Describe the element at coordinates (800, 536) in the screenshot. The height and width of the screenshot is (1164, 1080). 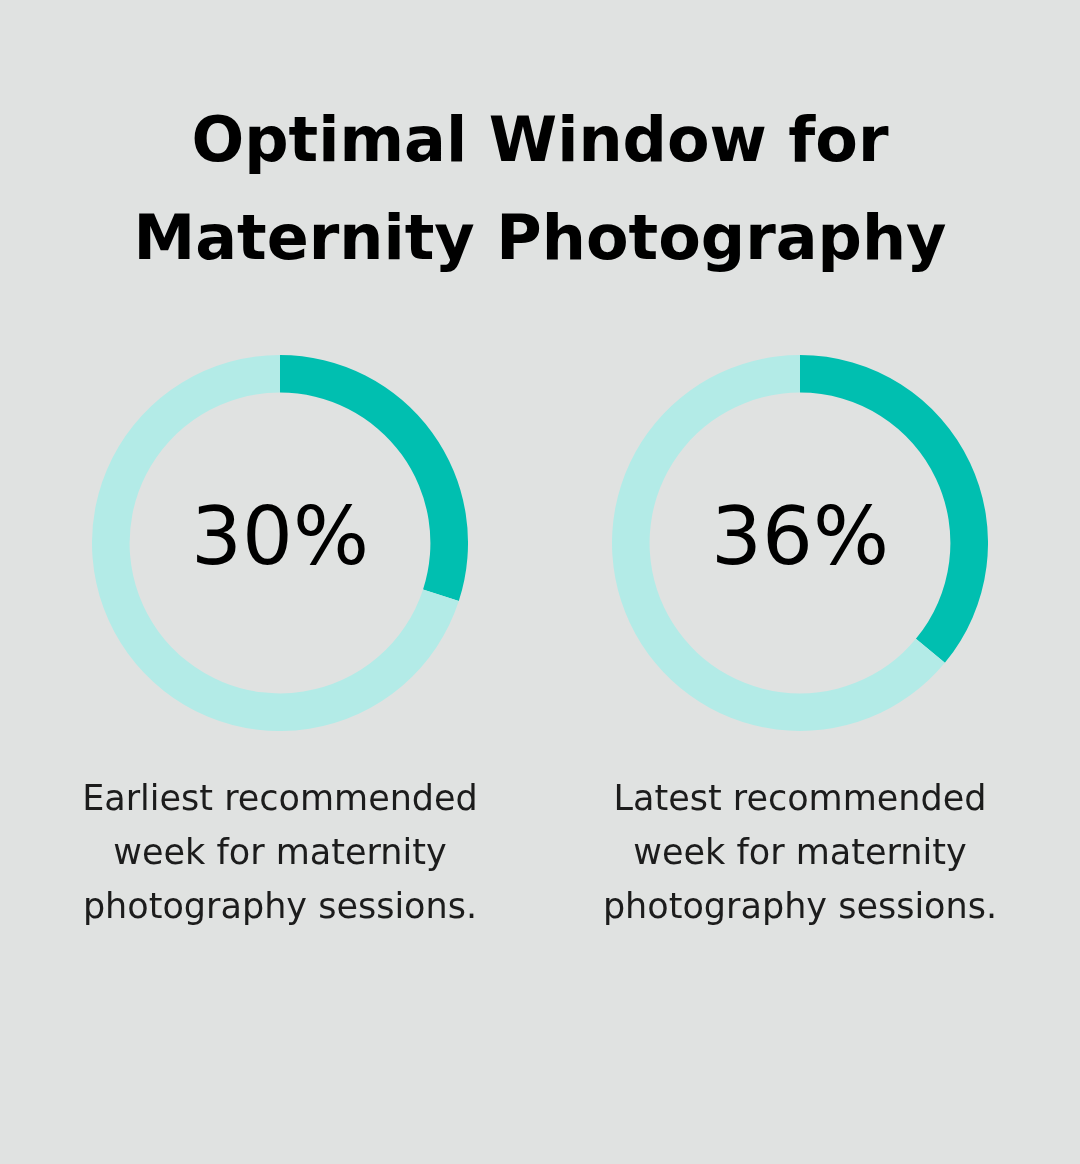
I see `data-label: 36%` at that location.